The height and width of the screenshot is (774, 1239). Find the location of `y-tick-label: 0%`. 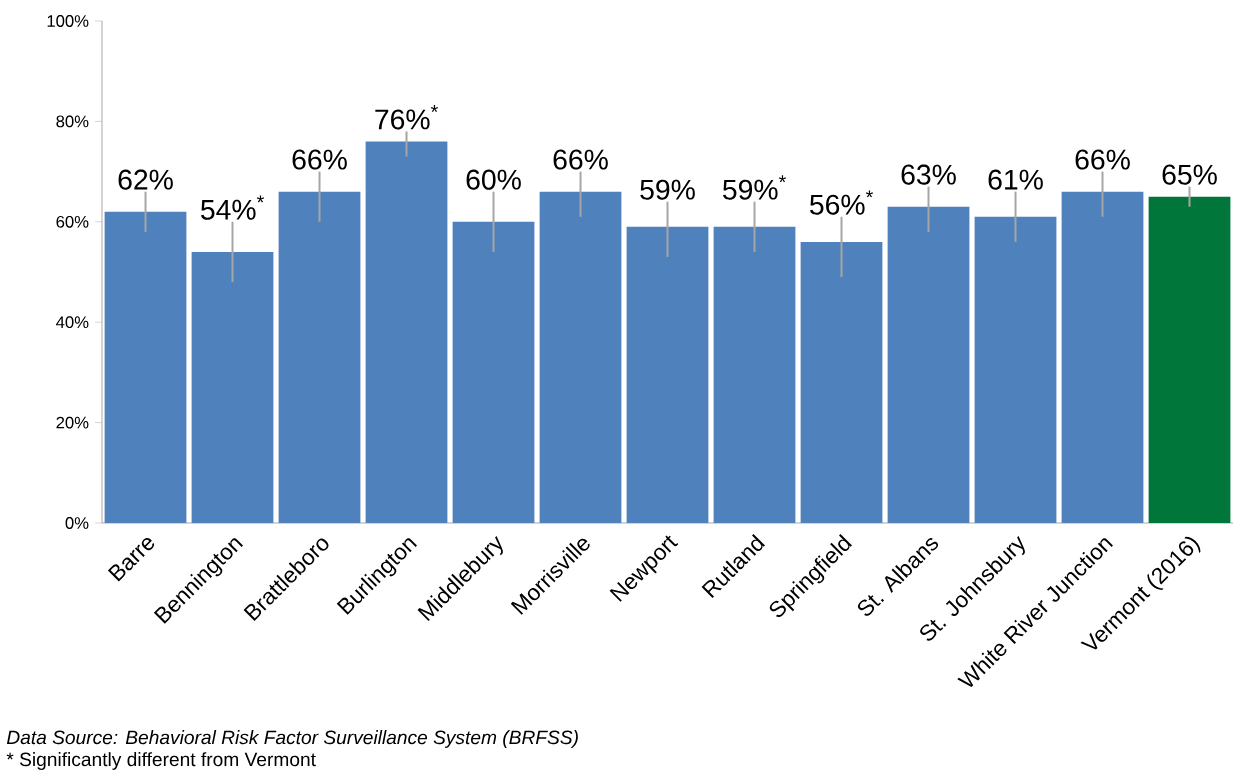

y-tick-label: 0% is located at coordinates (77, 523).